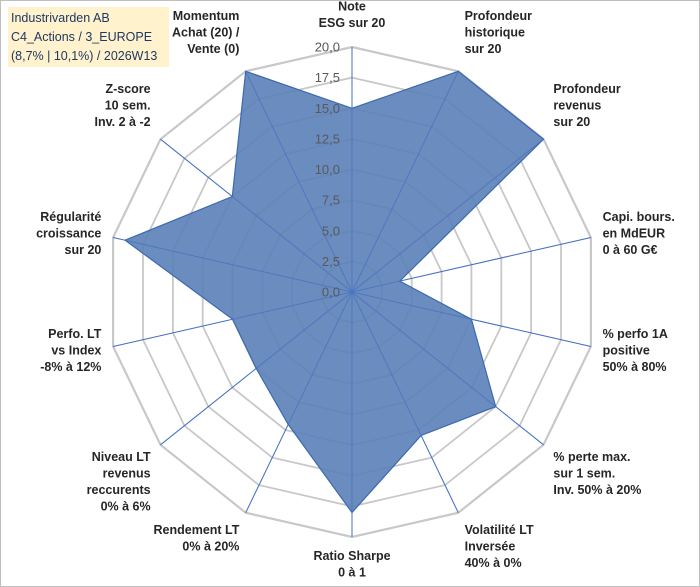 The width and height of the screenshot is (700, 587). Describe the element at coordinates (68, 233) in the screenshot. I see `axis-label: Régularité croissance sur 20` at that location.